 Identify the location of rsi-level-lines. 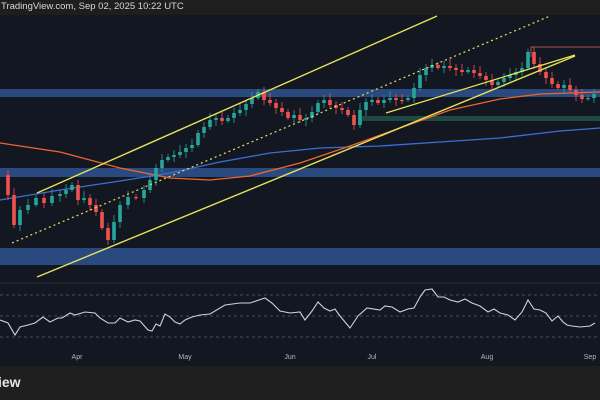
(300, 316).